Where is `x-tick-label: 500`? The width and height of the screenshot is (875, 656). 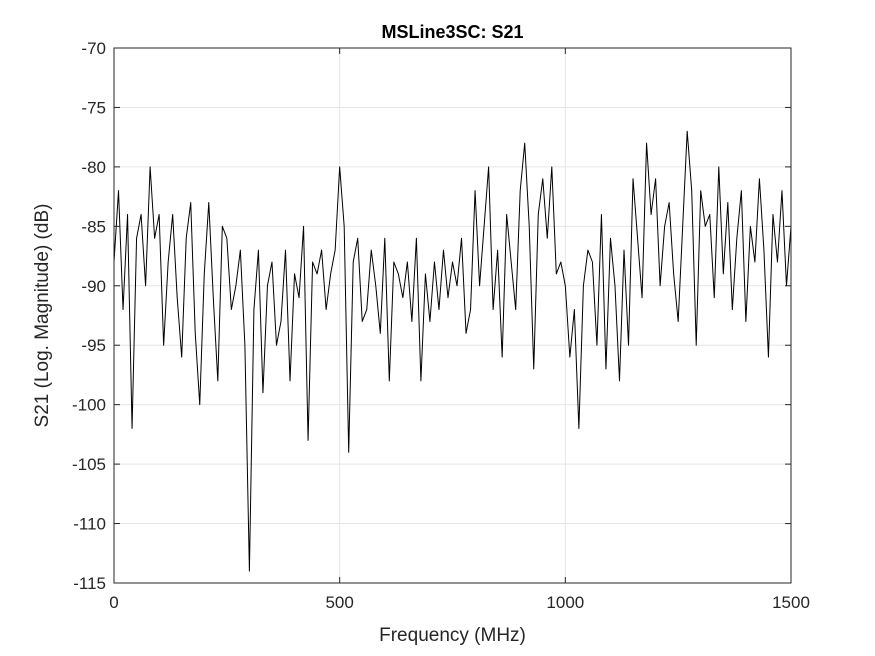
x-tick-label: 500 is located at coordinates (339, 602).